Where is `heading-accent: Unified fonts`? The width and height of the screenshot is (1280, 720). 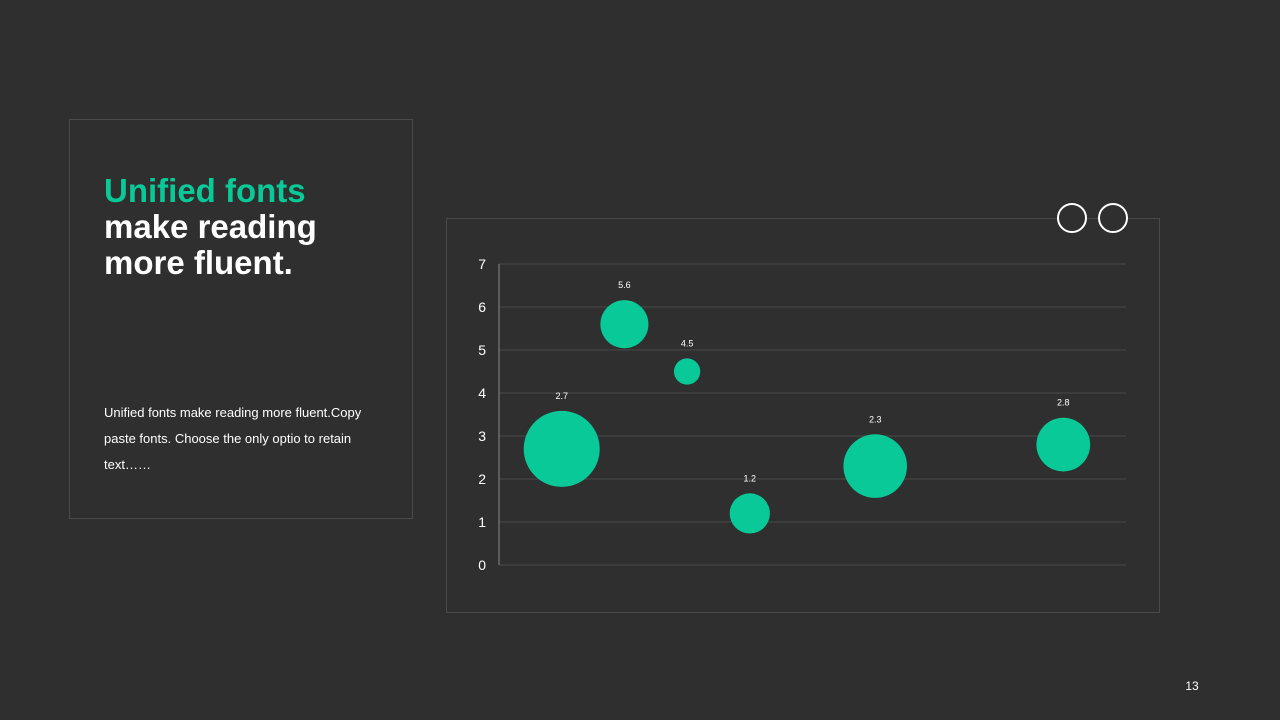
heading-accent: Unified fonts is located at coordinates (205, 190).